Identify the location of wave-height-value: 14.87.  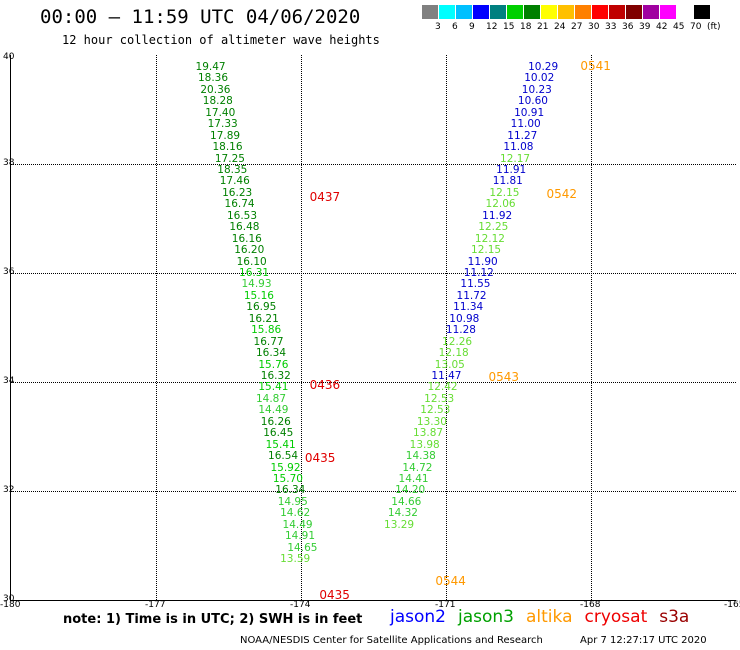
(271, 398).